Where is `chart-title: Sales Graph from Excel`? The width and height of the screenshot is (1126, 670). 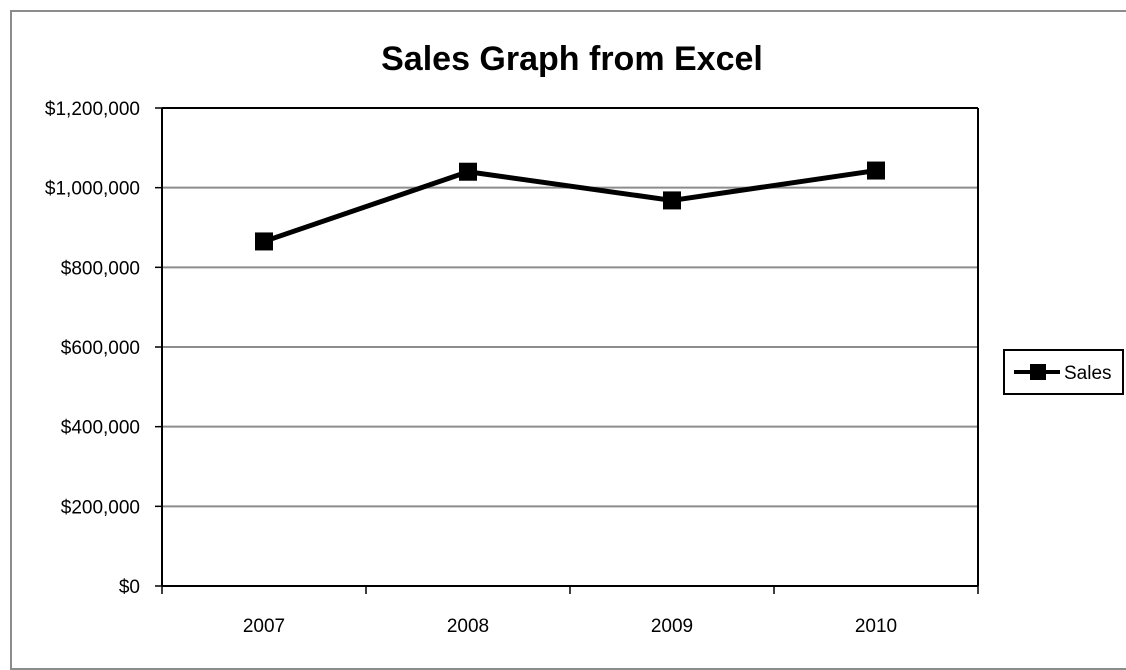 chart-title: Sales Graph from Excel is located at coordinates (572, 59).